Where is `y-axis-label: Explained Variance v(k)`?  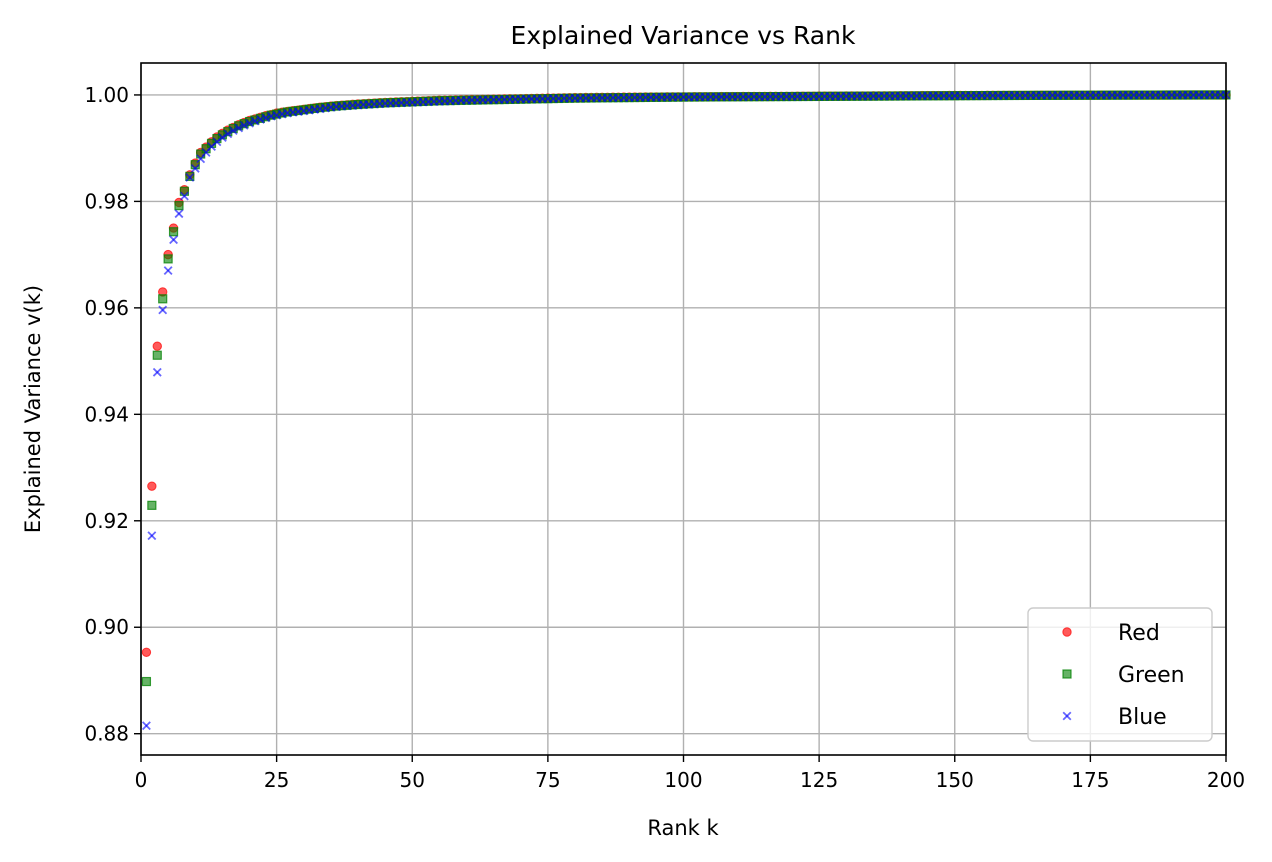
y-axis-label: Explained Variance v(k) is located at coordinates (33, 409).